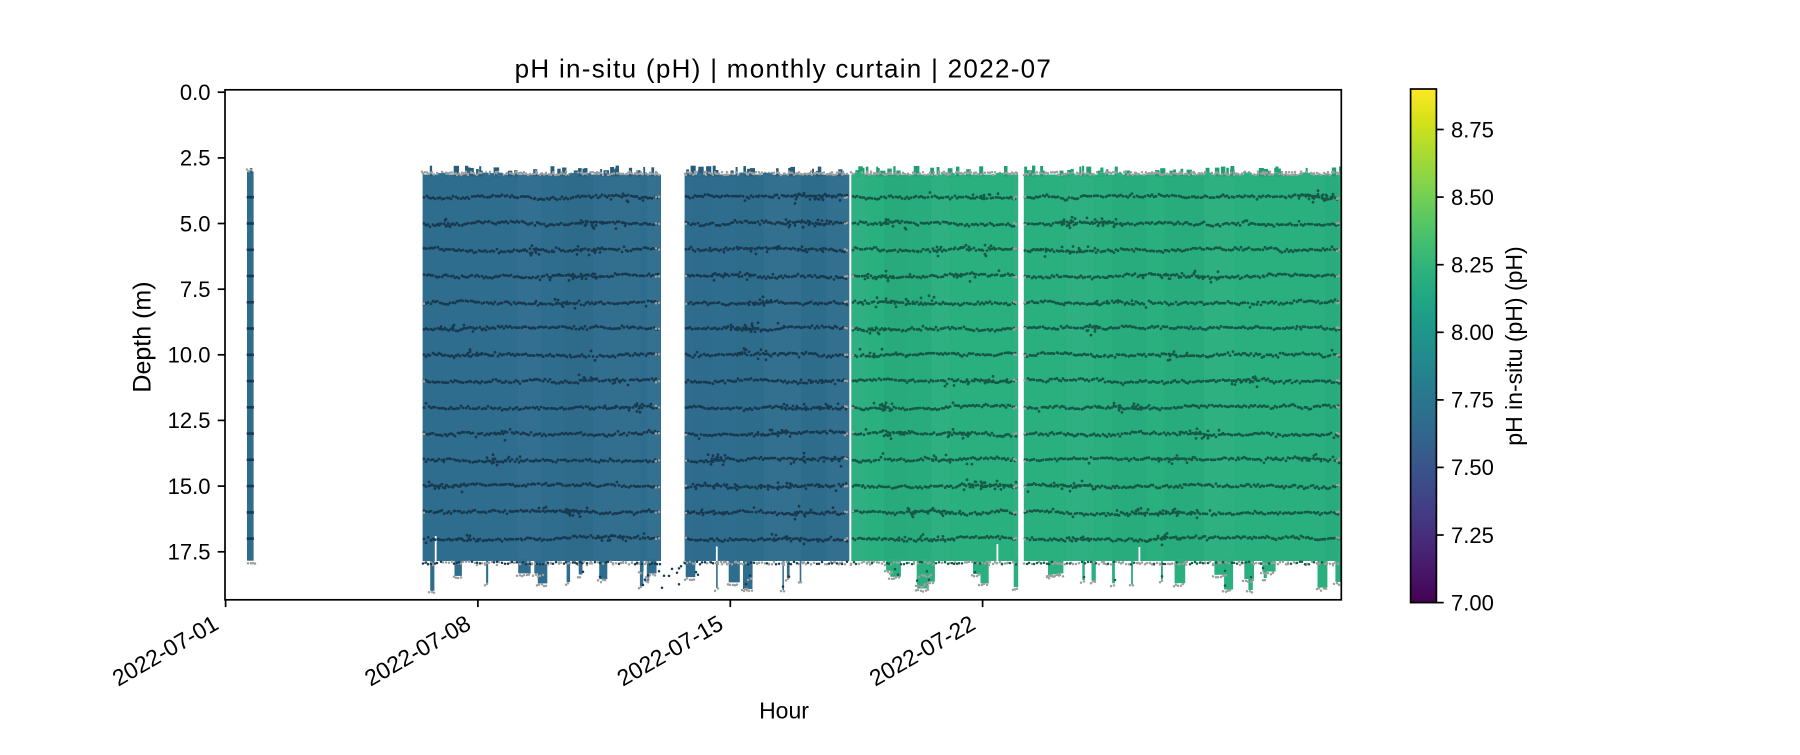  I want to click on svg-text: 7.25, so click(1472, 535).